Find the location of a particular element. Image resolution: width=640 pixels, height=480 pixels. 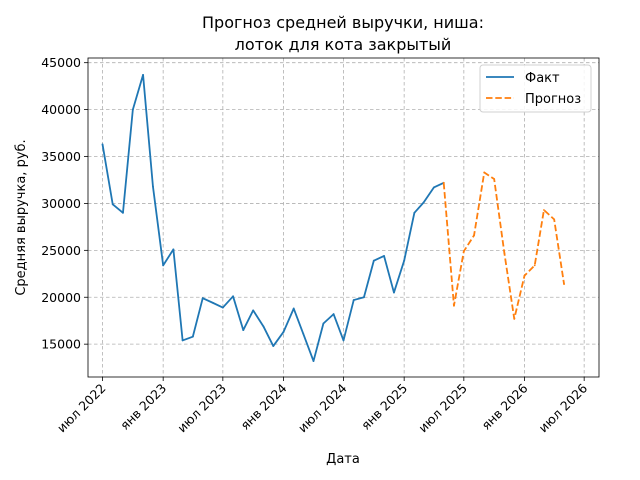

y-tick-label: 25000 is located at coordinates (61, 250).